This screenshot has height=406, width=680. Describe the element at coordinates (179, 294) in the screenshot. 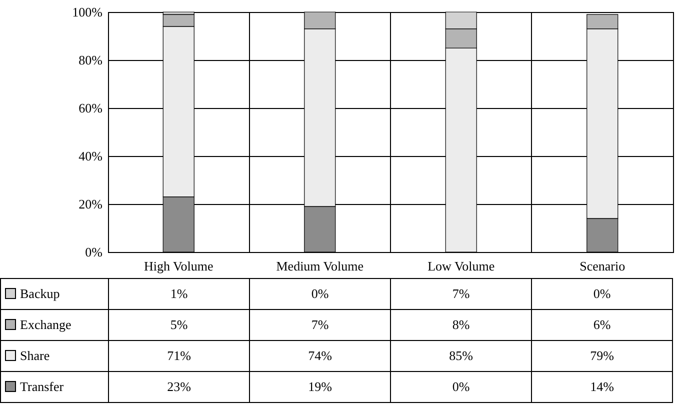

I see `data-label: 1%` at that location.